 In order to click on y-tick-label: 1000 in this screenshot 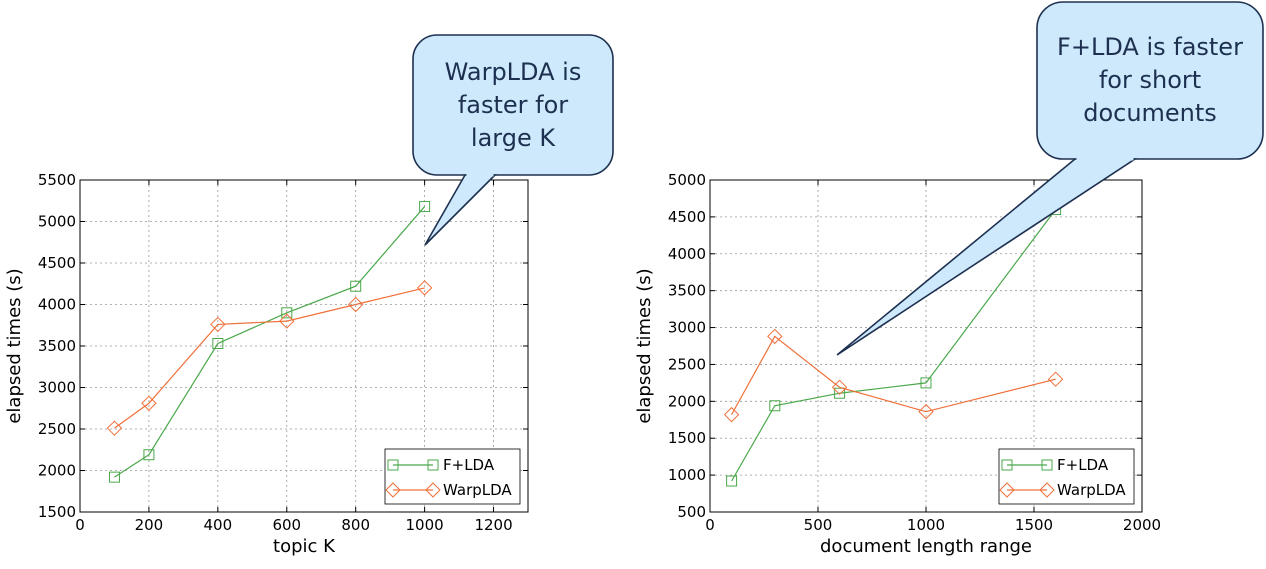, I will do `click(687, 475)`.